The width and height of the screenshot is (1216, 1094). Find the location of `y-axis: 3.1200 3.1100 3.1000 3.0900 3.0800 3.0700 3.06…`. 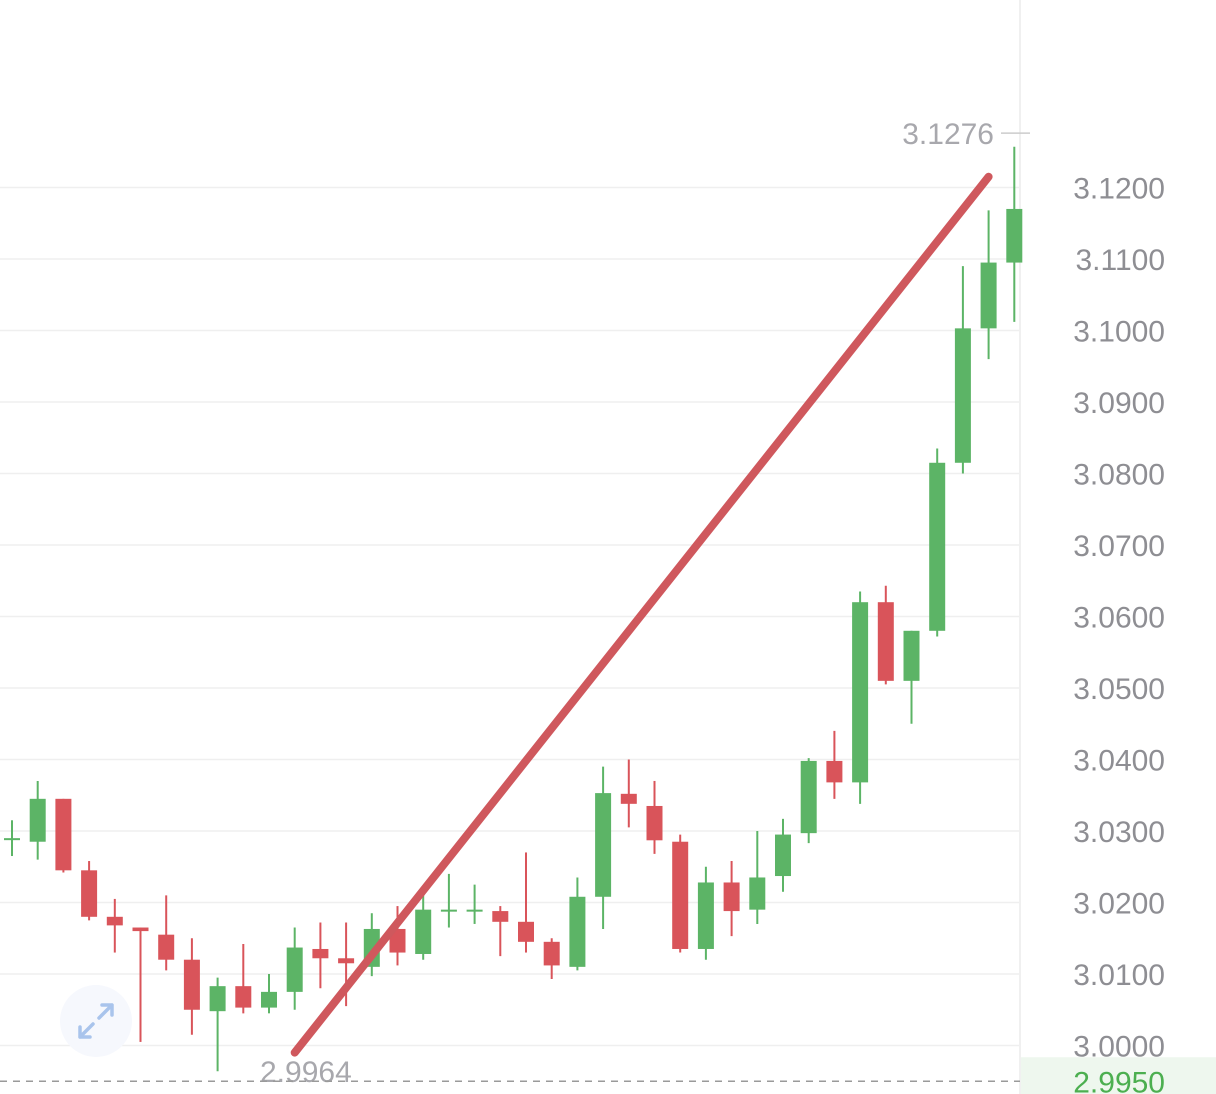

y-axis: 3.1200 3.1100 3.1000 3.0900 3.0800 3.0700 3.06… is located at coordinates (1119, 618).